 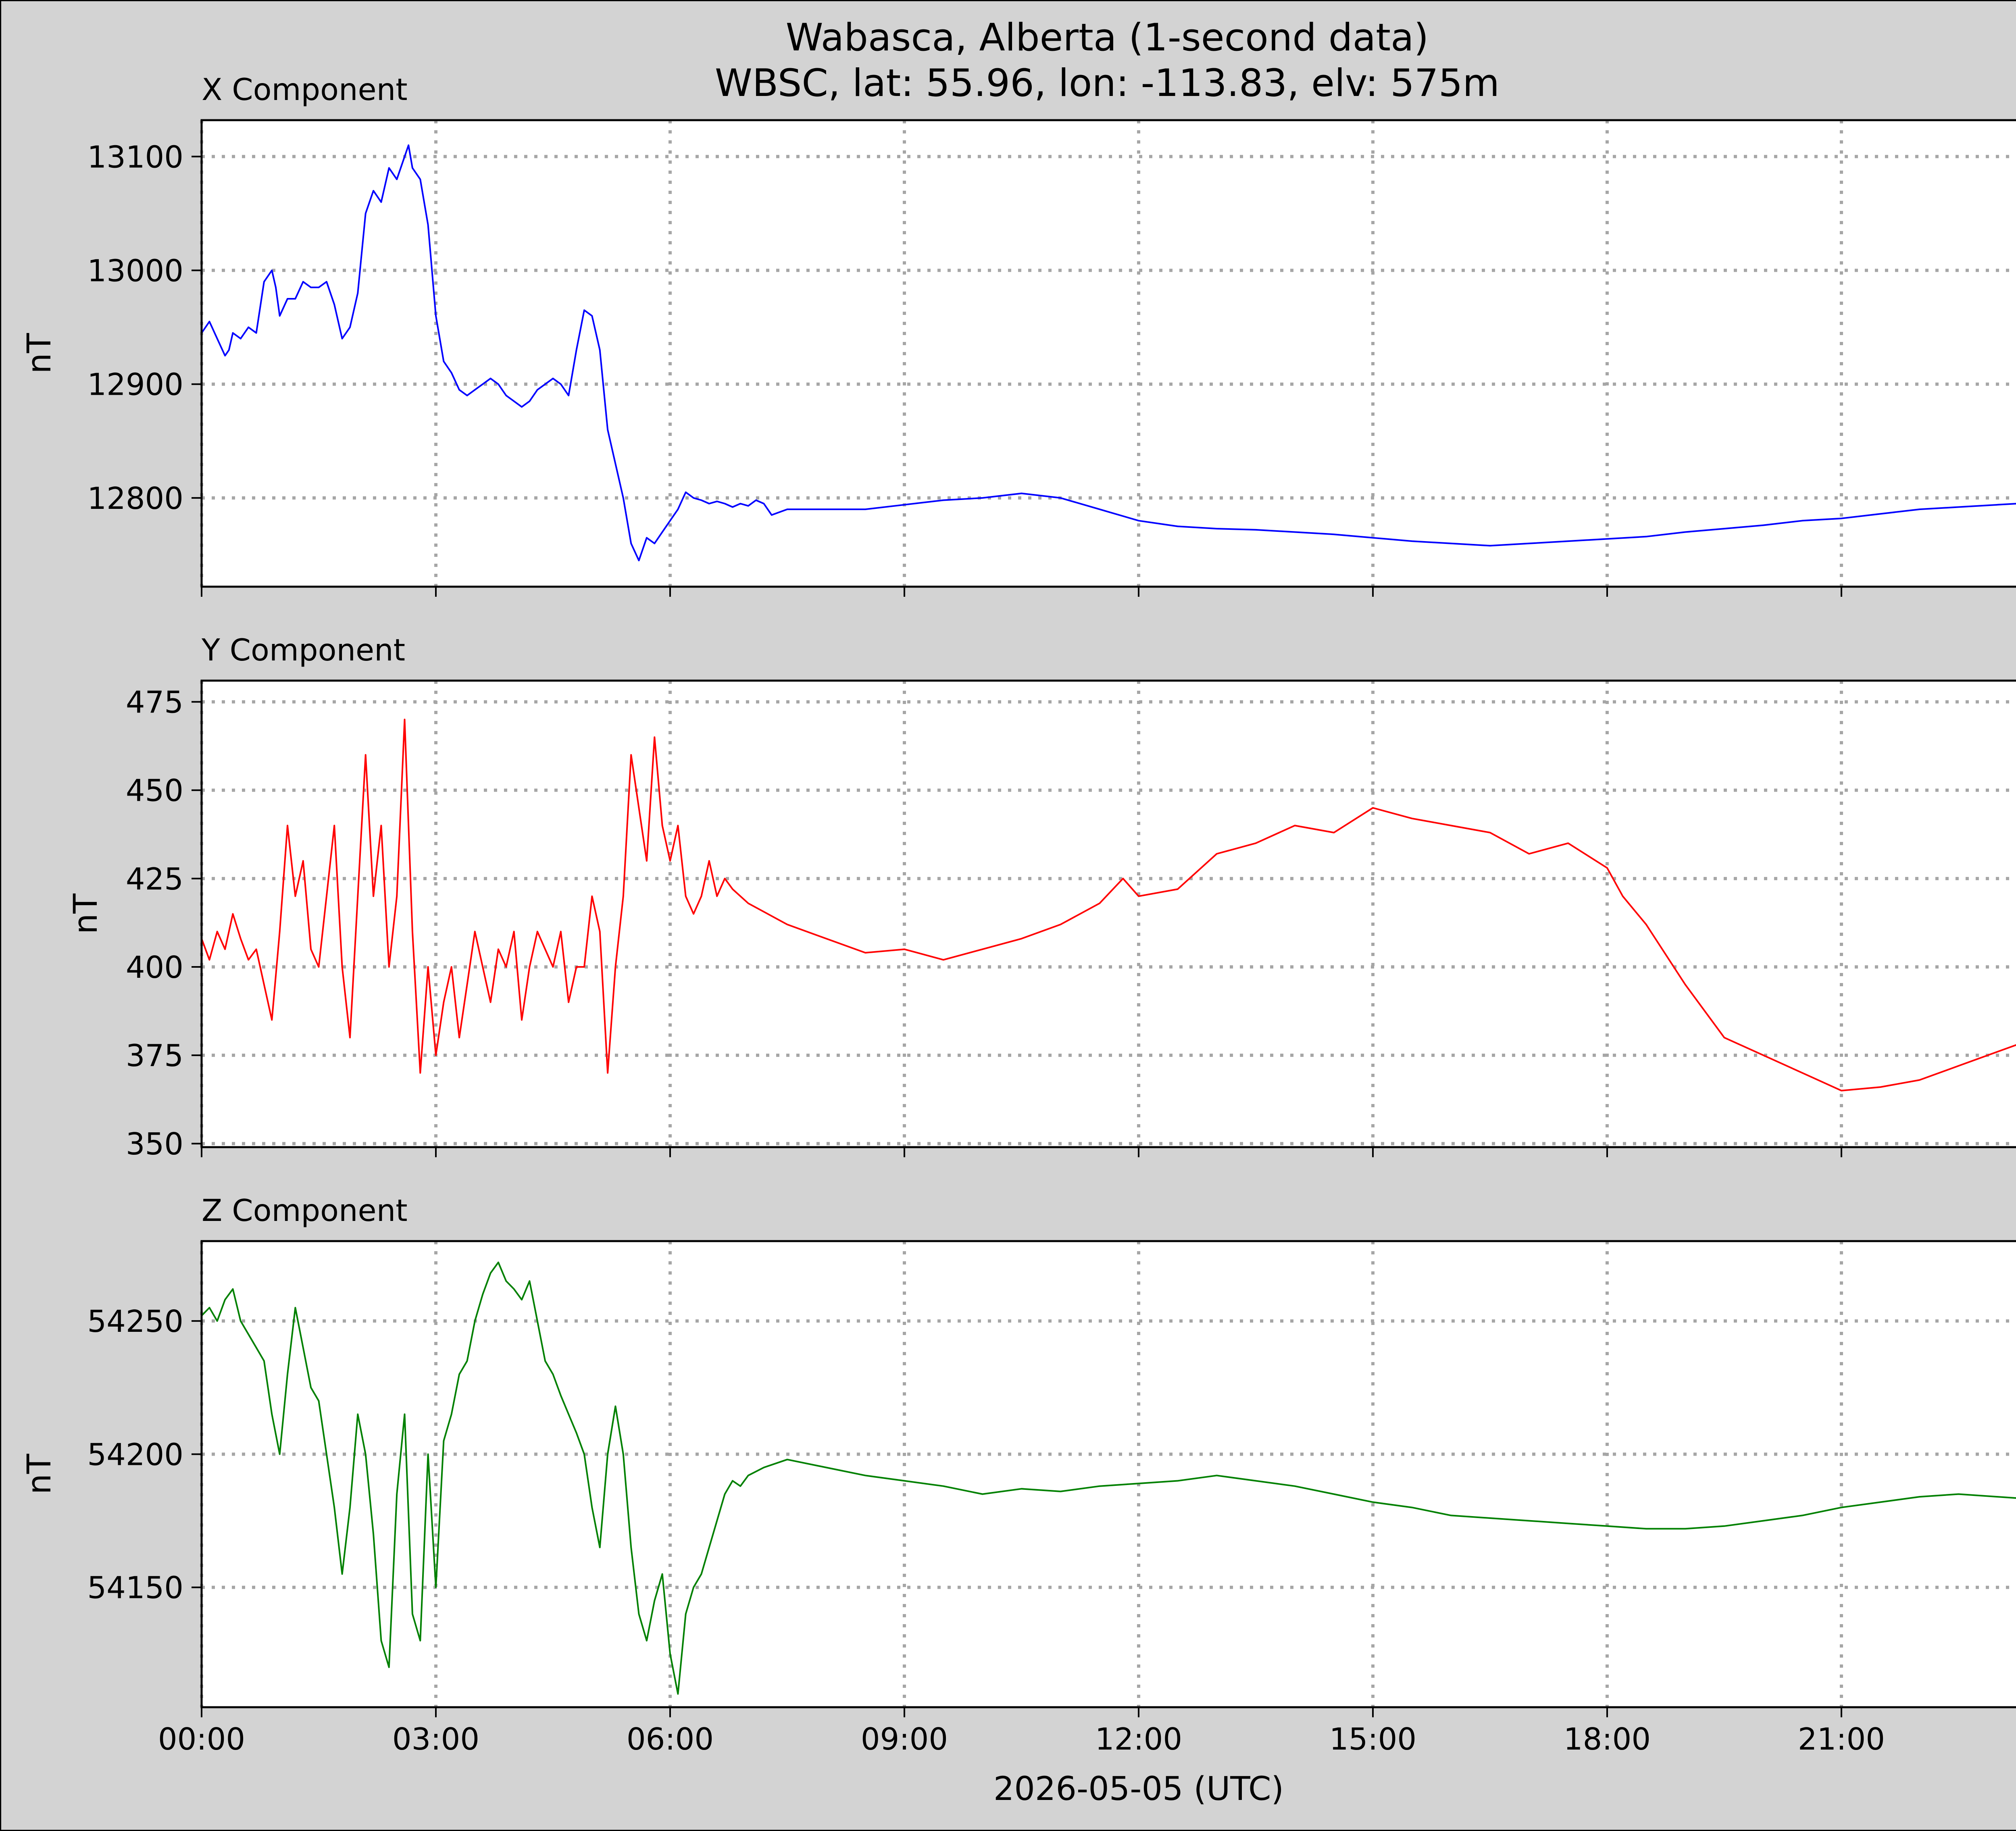 What do you see at coordinates (305, 89) in the screenshot?
I see `panel-title: X Component` at bounding box center [305, 89].